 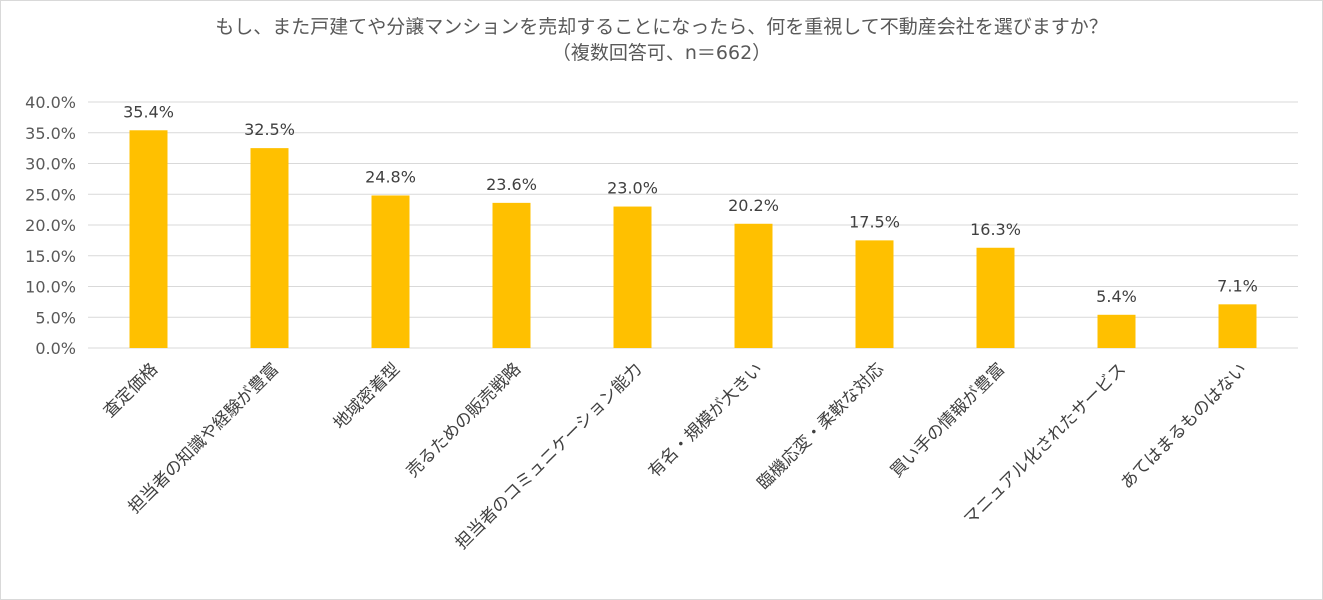 I want to click on data-label: 23.6%, so click(x=511, y=184).